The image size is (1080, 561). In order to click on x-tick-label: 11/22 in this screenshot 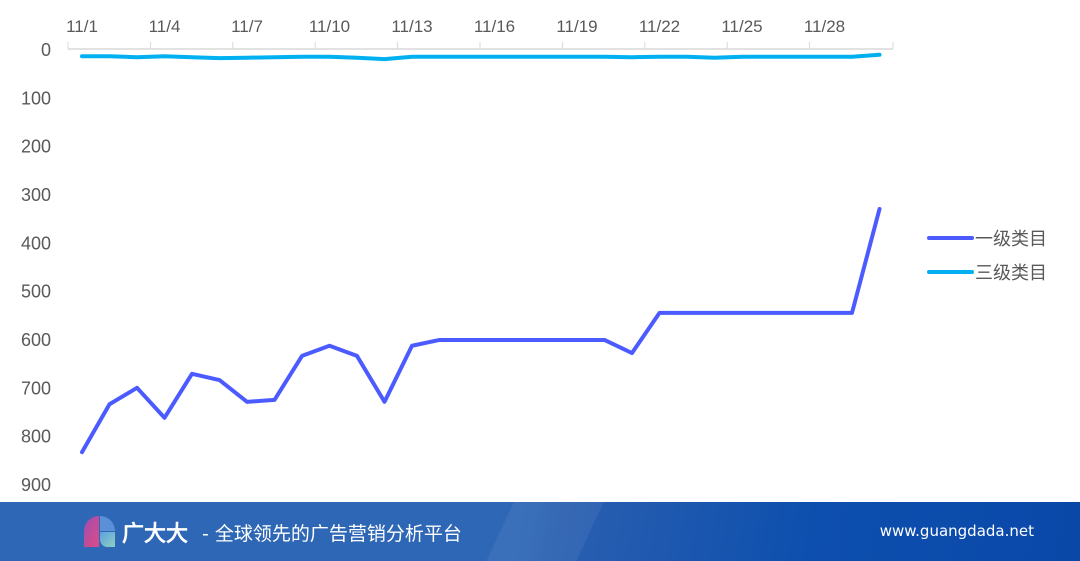, I will do `click(659, 26)`.